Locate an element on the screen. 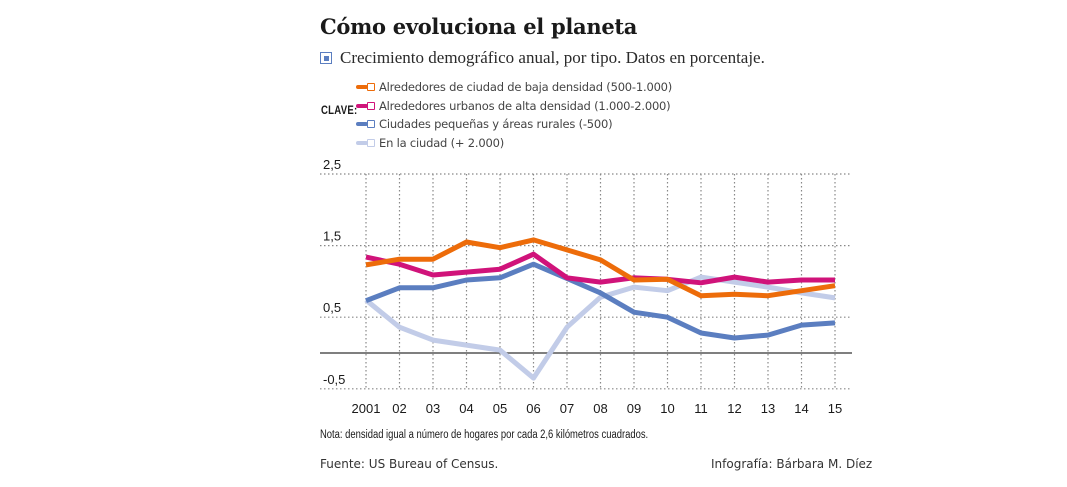  x-tick-label: 10 is located at coordinates (667, 408).